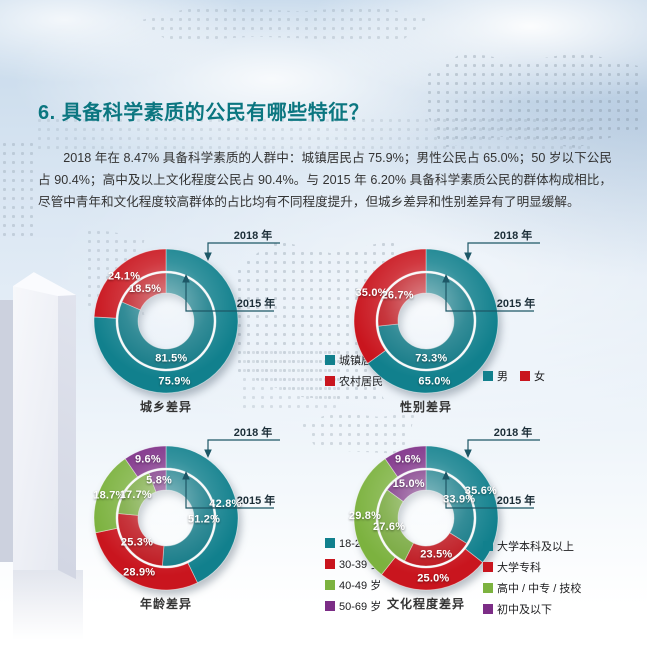 Image resolution: width=647 pixels, height=658 pixels. I want to click on segment-value-label: 17.7%, so click(136, 495).